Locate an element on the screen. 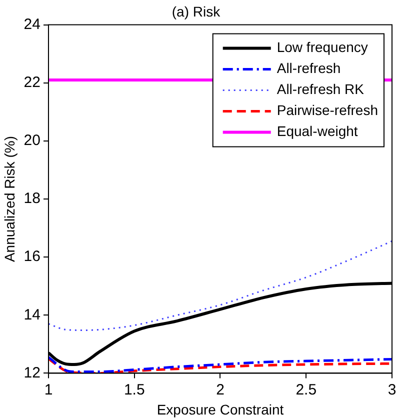  x-tick-label: 2 is located at coordinates (220, 389).